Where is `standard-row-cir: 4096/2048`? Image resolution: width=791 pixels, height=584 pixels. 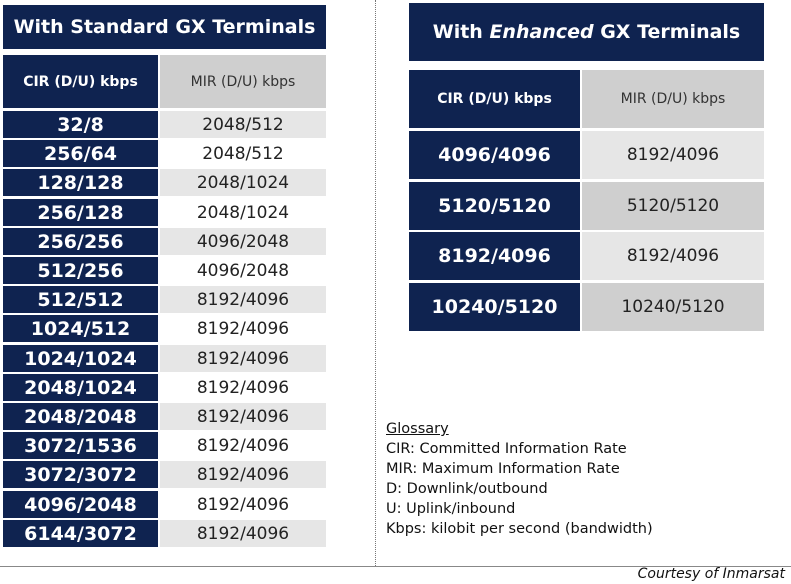 standard-row-cir: 4096/2048 is located at coordinates (80, 504).